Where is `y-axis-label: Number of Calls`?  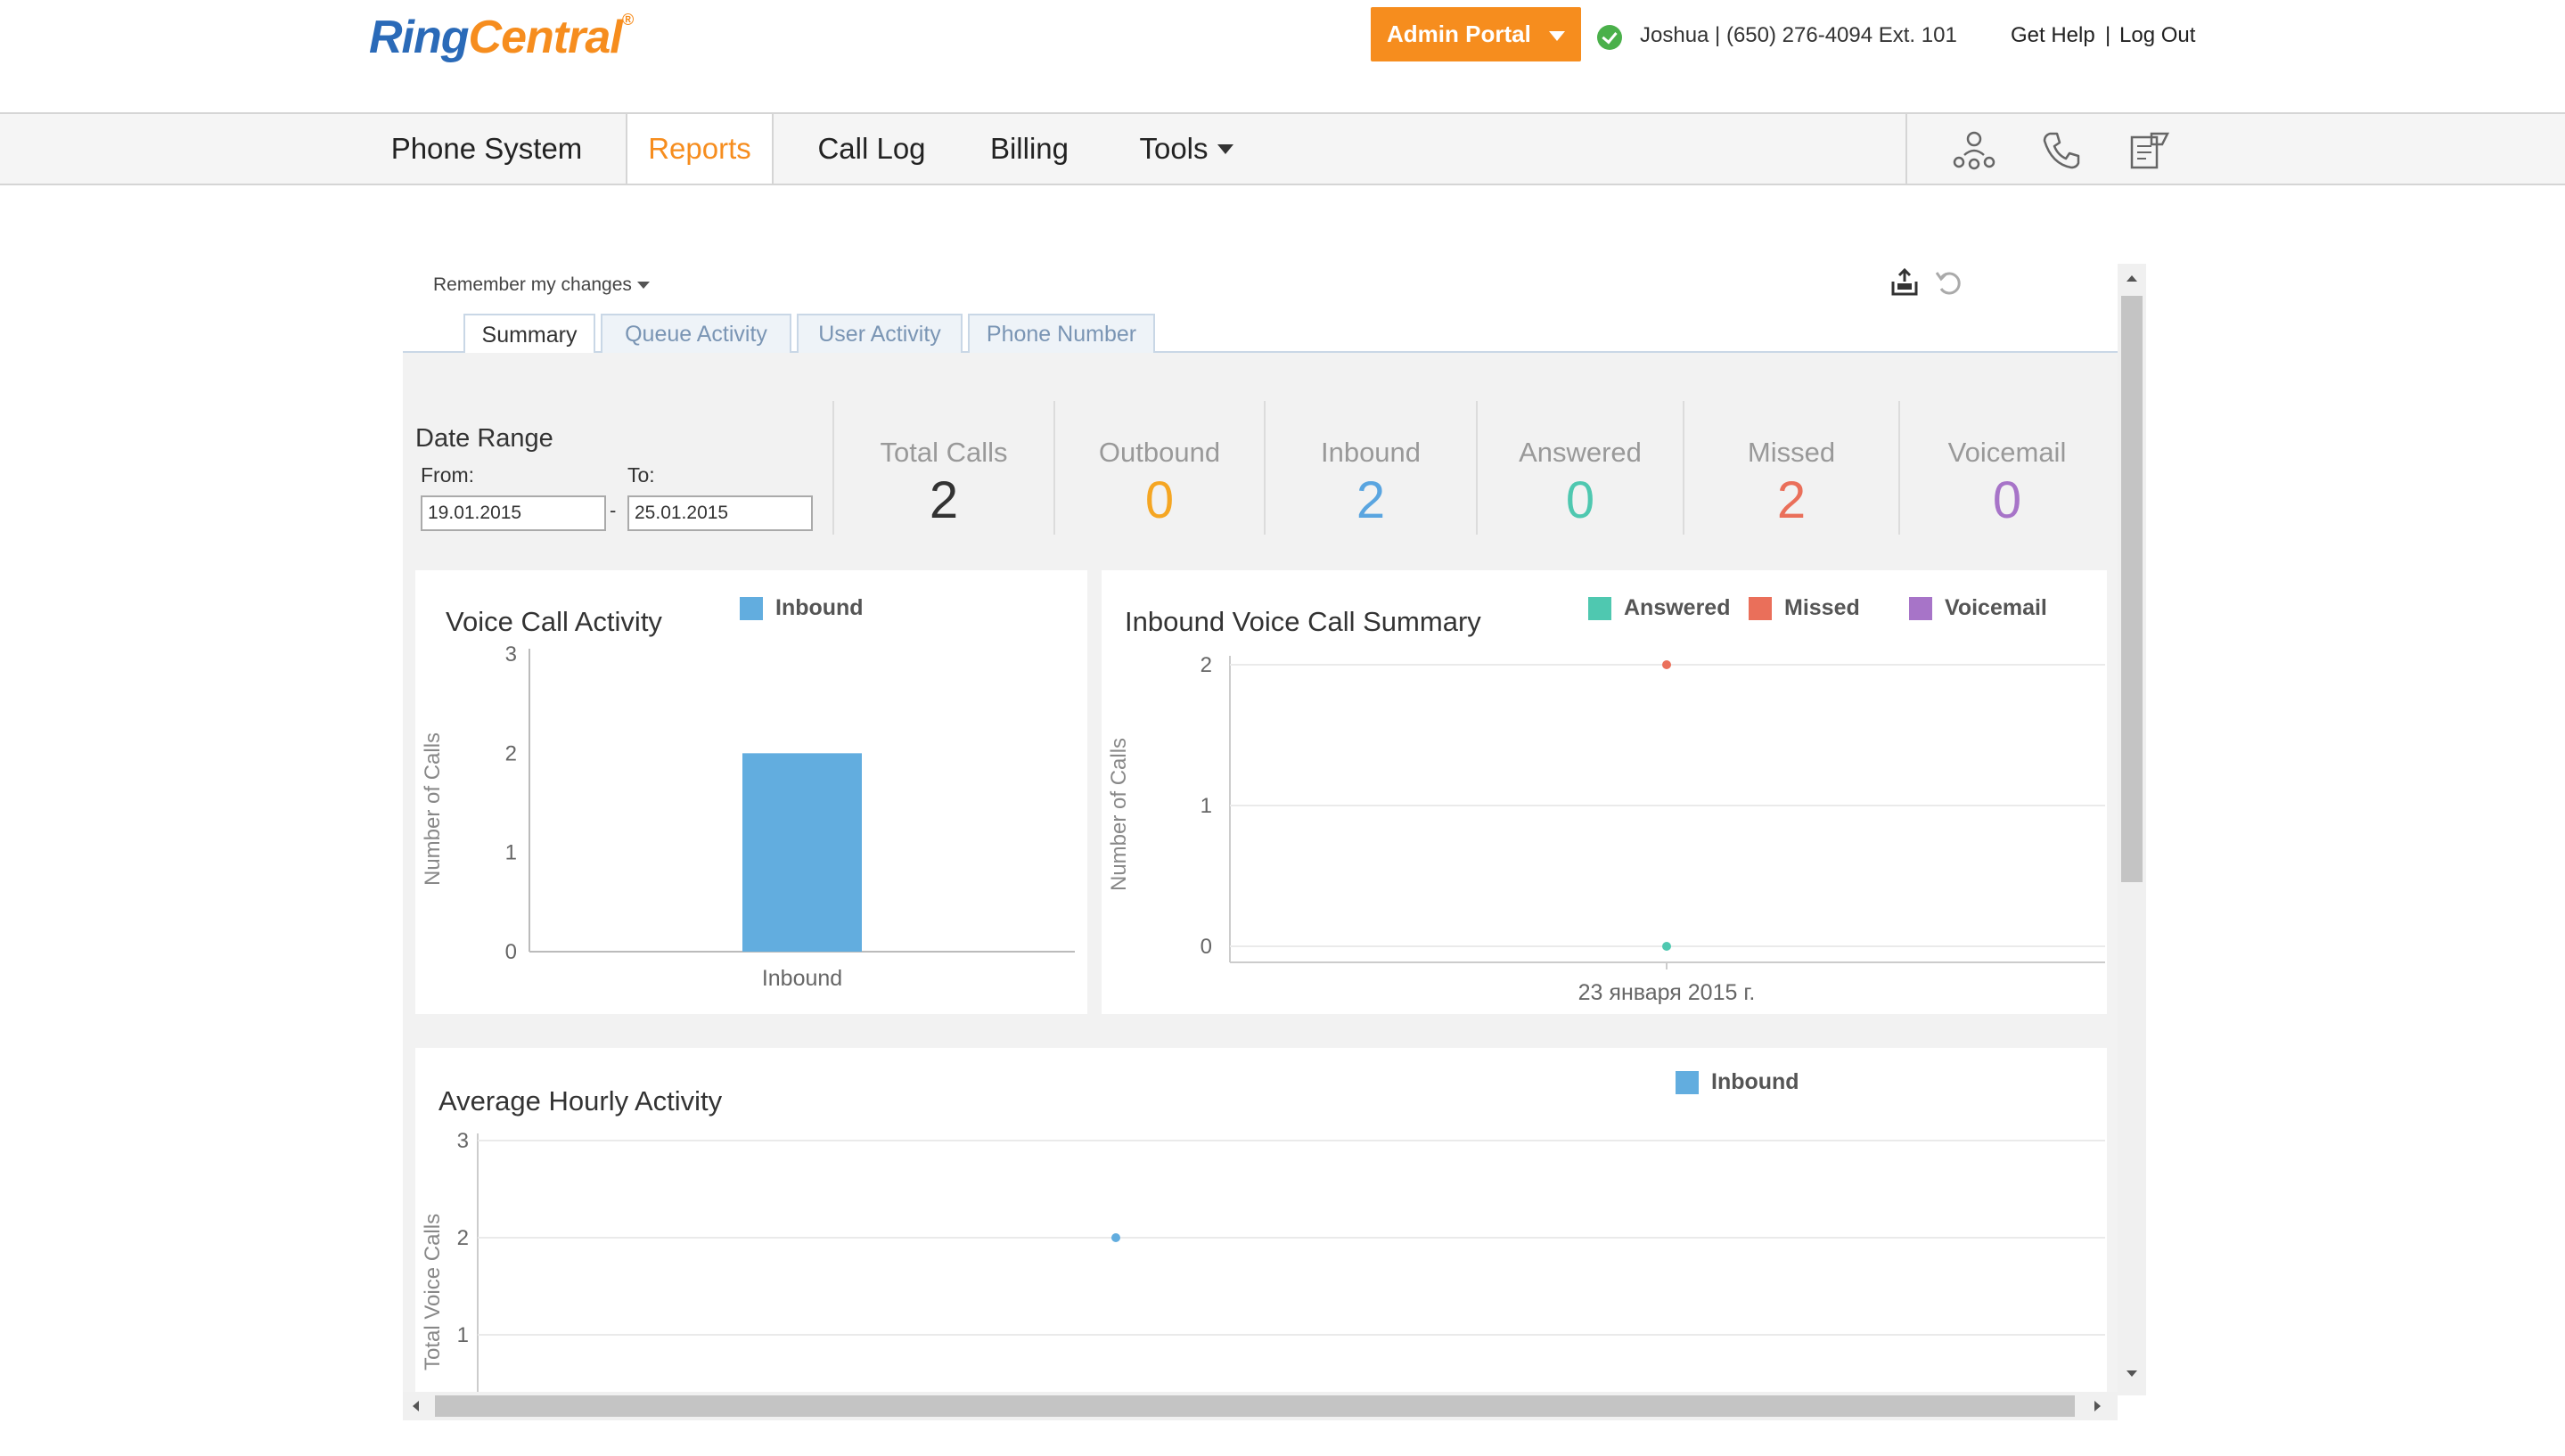 y-axis-label: Number of Calls is located at coordinates (1119, 814).